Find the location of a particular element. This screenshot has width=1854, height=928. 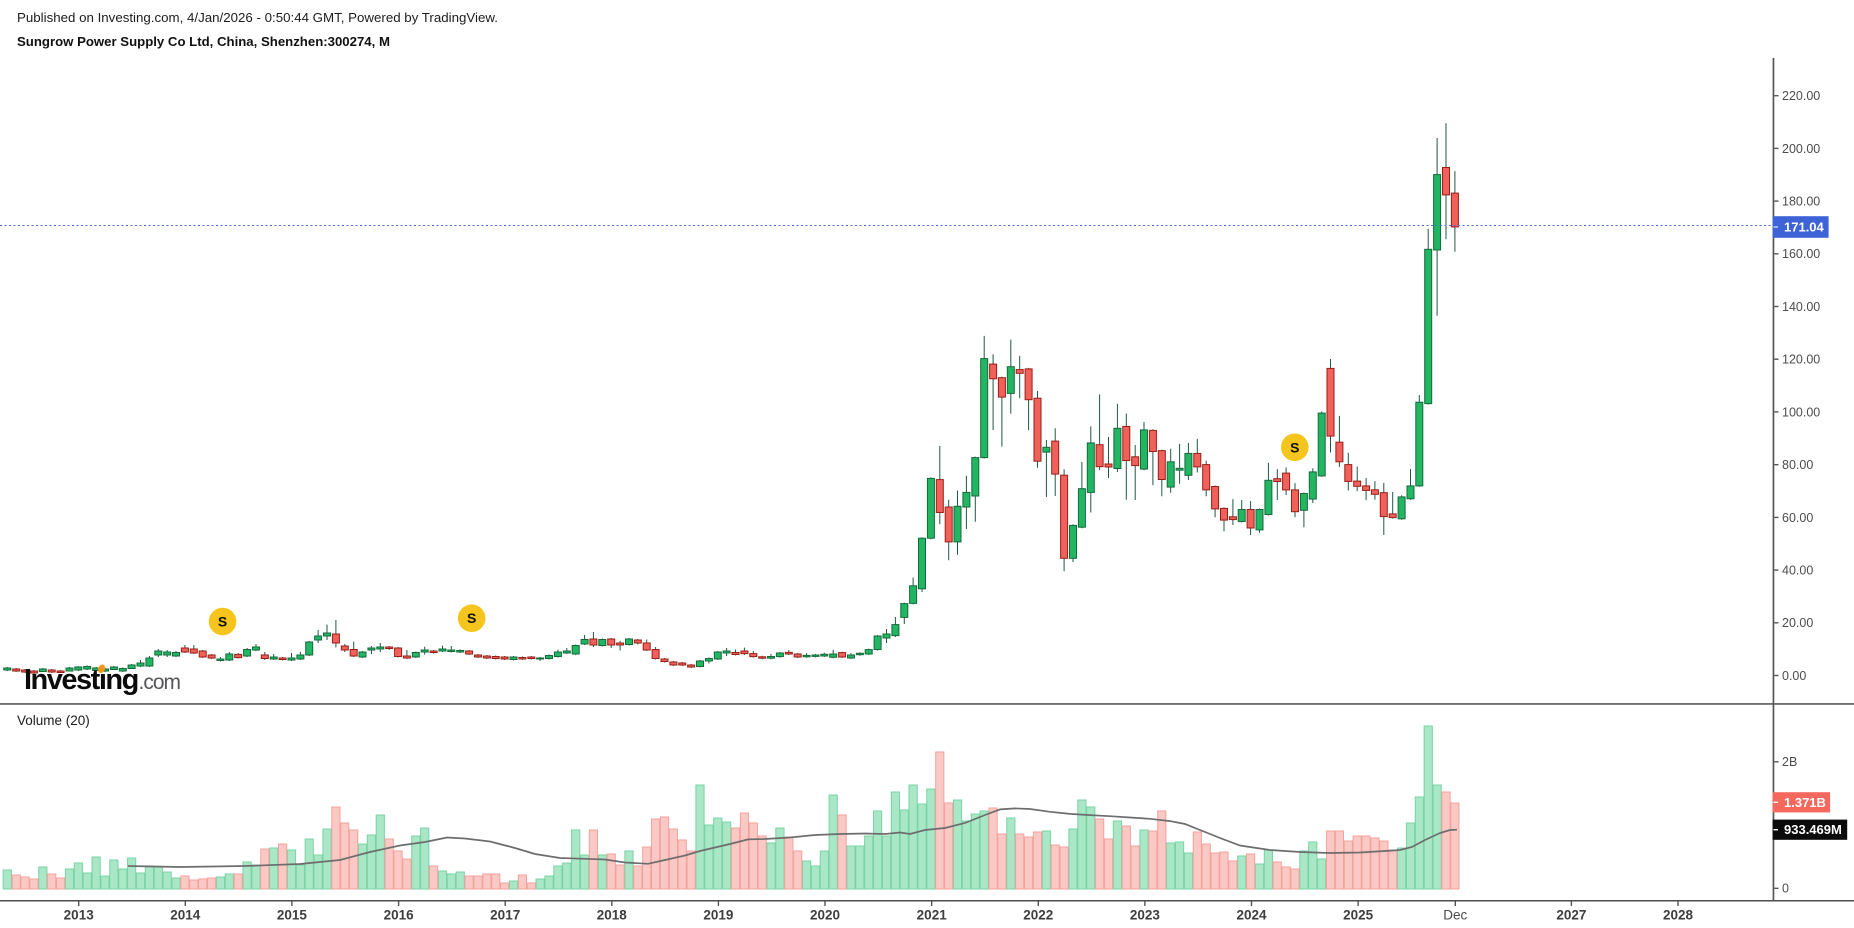

svg-text: 2024 is located at coordinates (1251, 915).